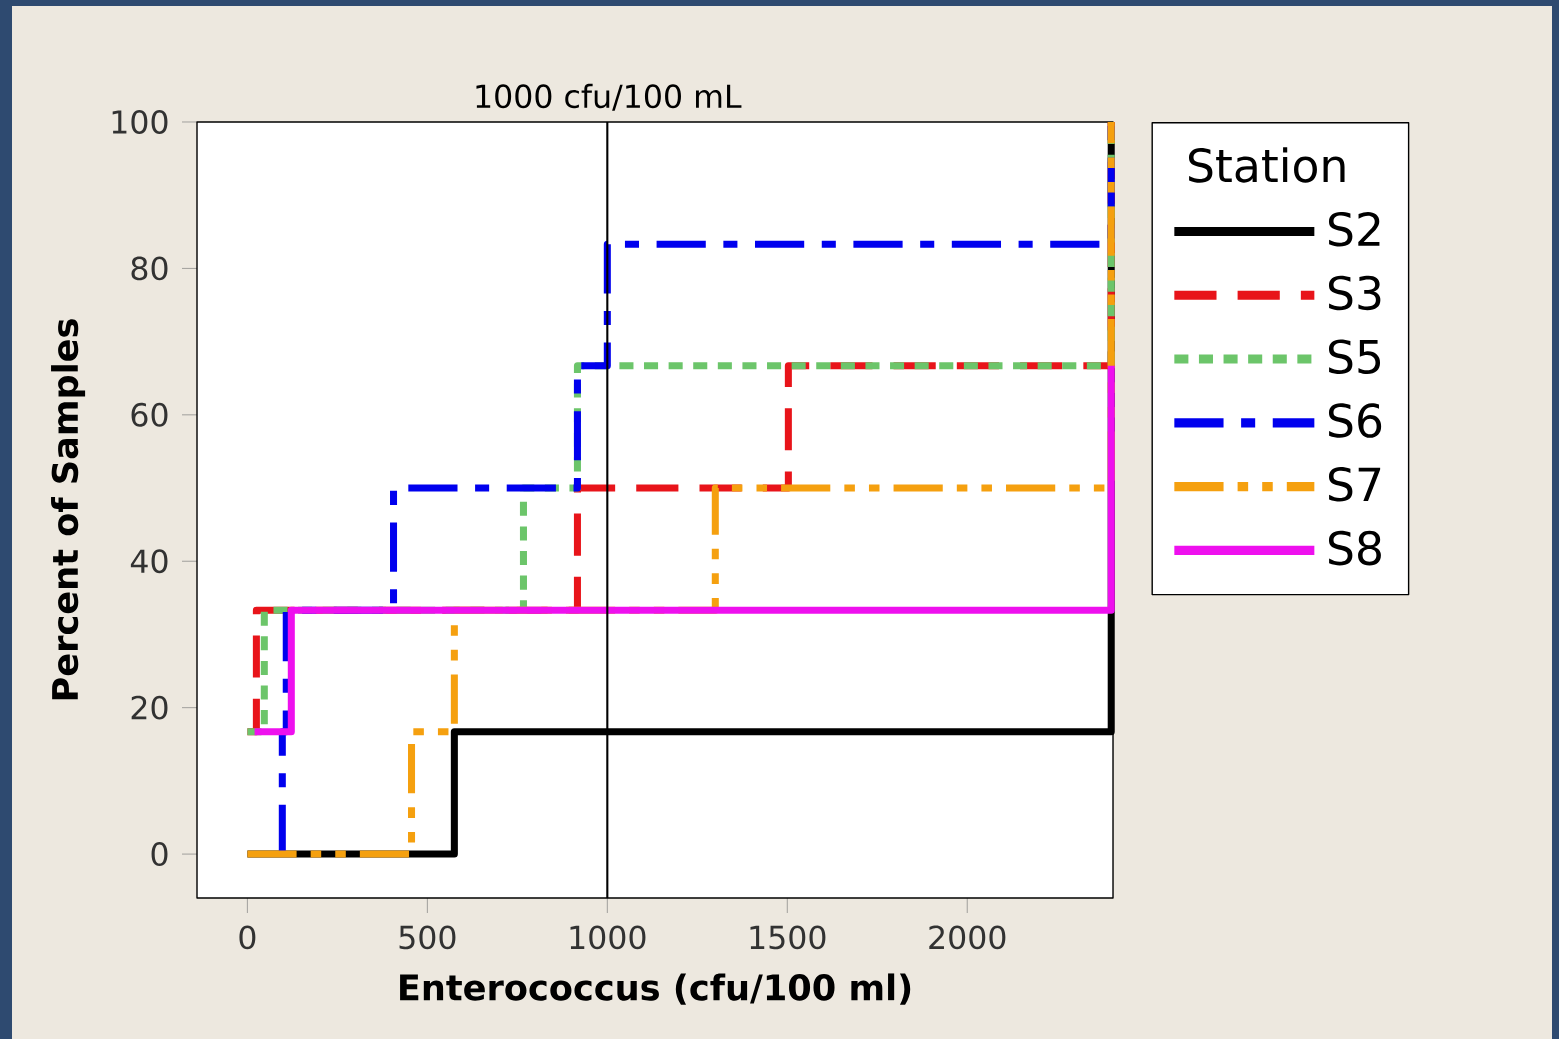  Describe the element at coordinates (608, 937) in the screenshot. I see `x-tick-label: 1000` at that location.